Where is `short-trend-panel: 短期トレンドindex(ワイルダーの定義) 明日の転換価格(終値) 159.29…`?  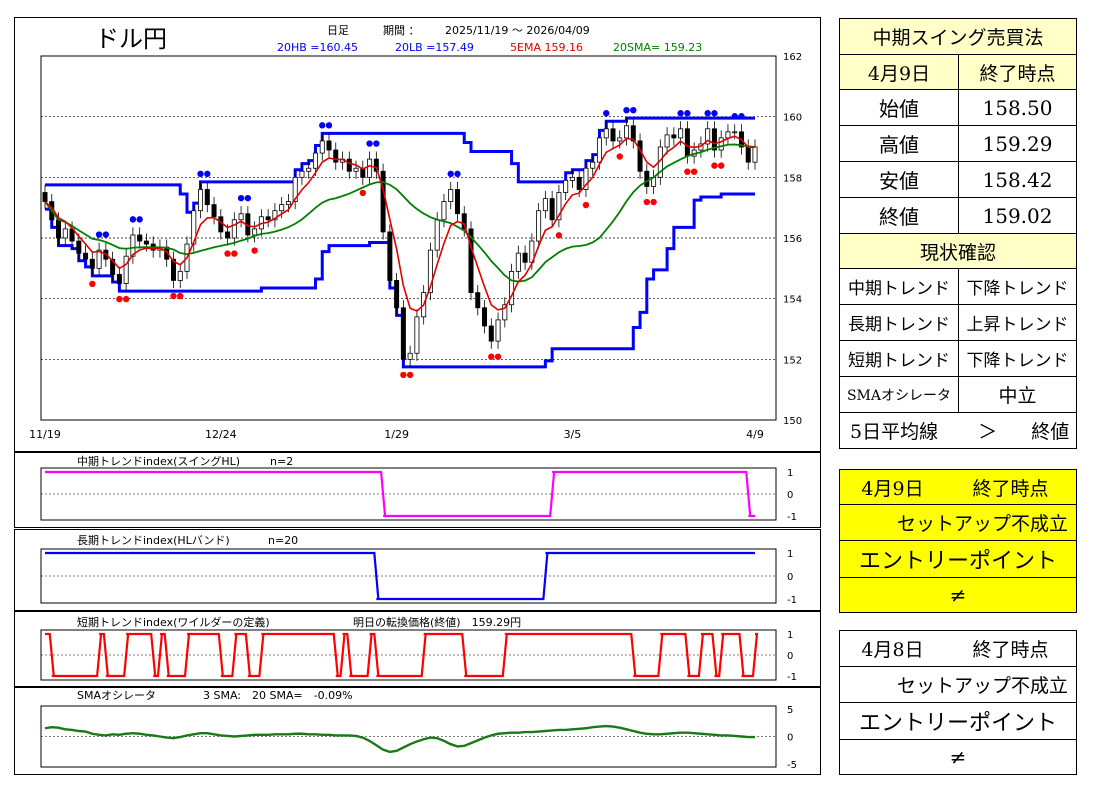
short-trend-panel: 短期トレンドindex(ワイルダーの定義) 明日の転換価格(終値) 159.29… is located at coordinates (417, 649).